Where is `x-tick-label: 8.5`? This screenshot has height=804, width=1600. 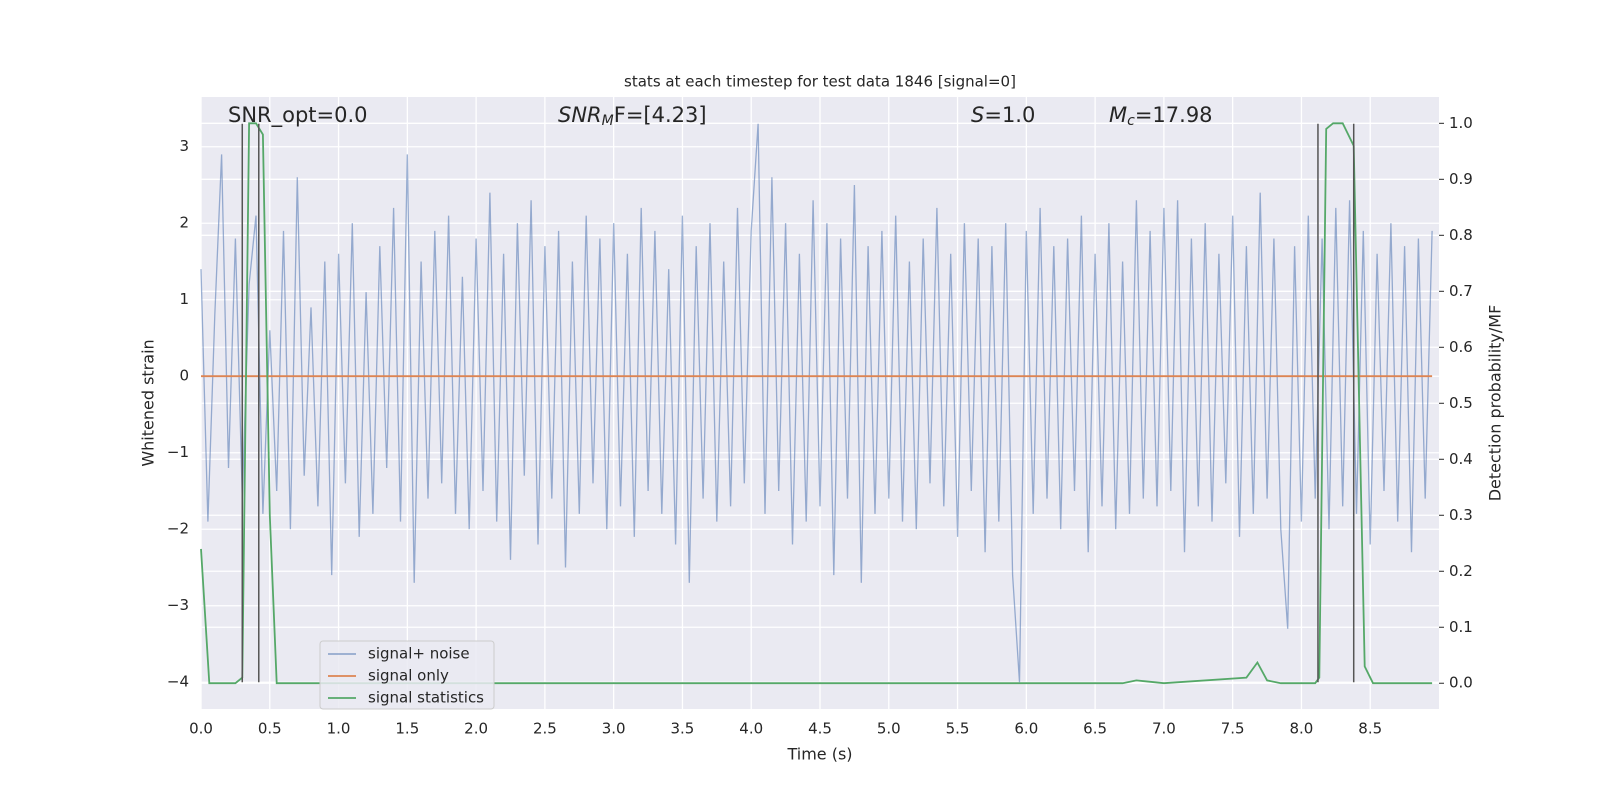 x-tick-label: 8.5 is located at coordinates (1370, 729).